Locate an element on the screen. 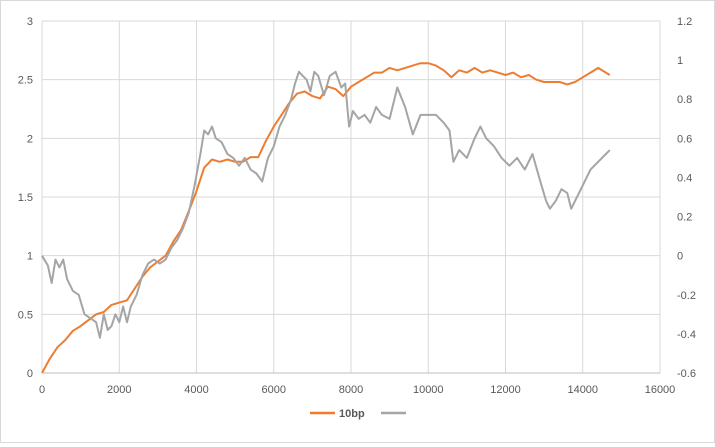 The width and height of the screenshot is (715, 447). y-tick-label: 1 is located at coordinates (30, 257).